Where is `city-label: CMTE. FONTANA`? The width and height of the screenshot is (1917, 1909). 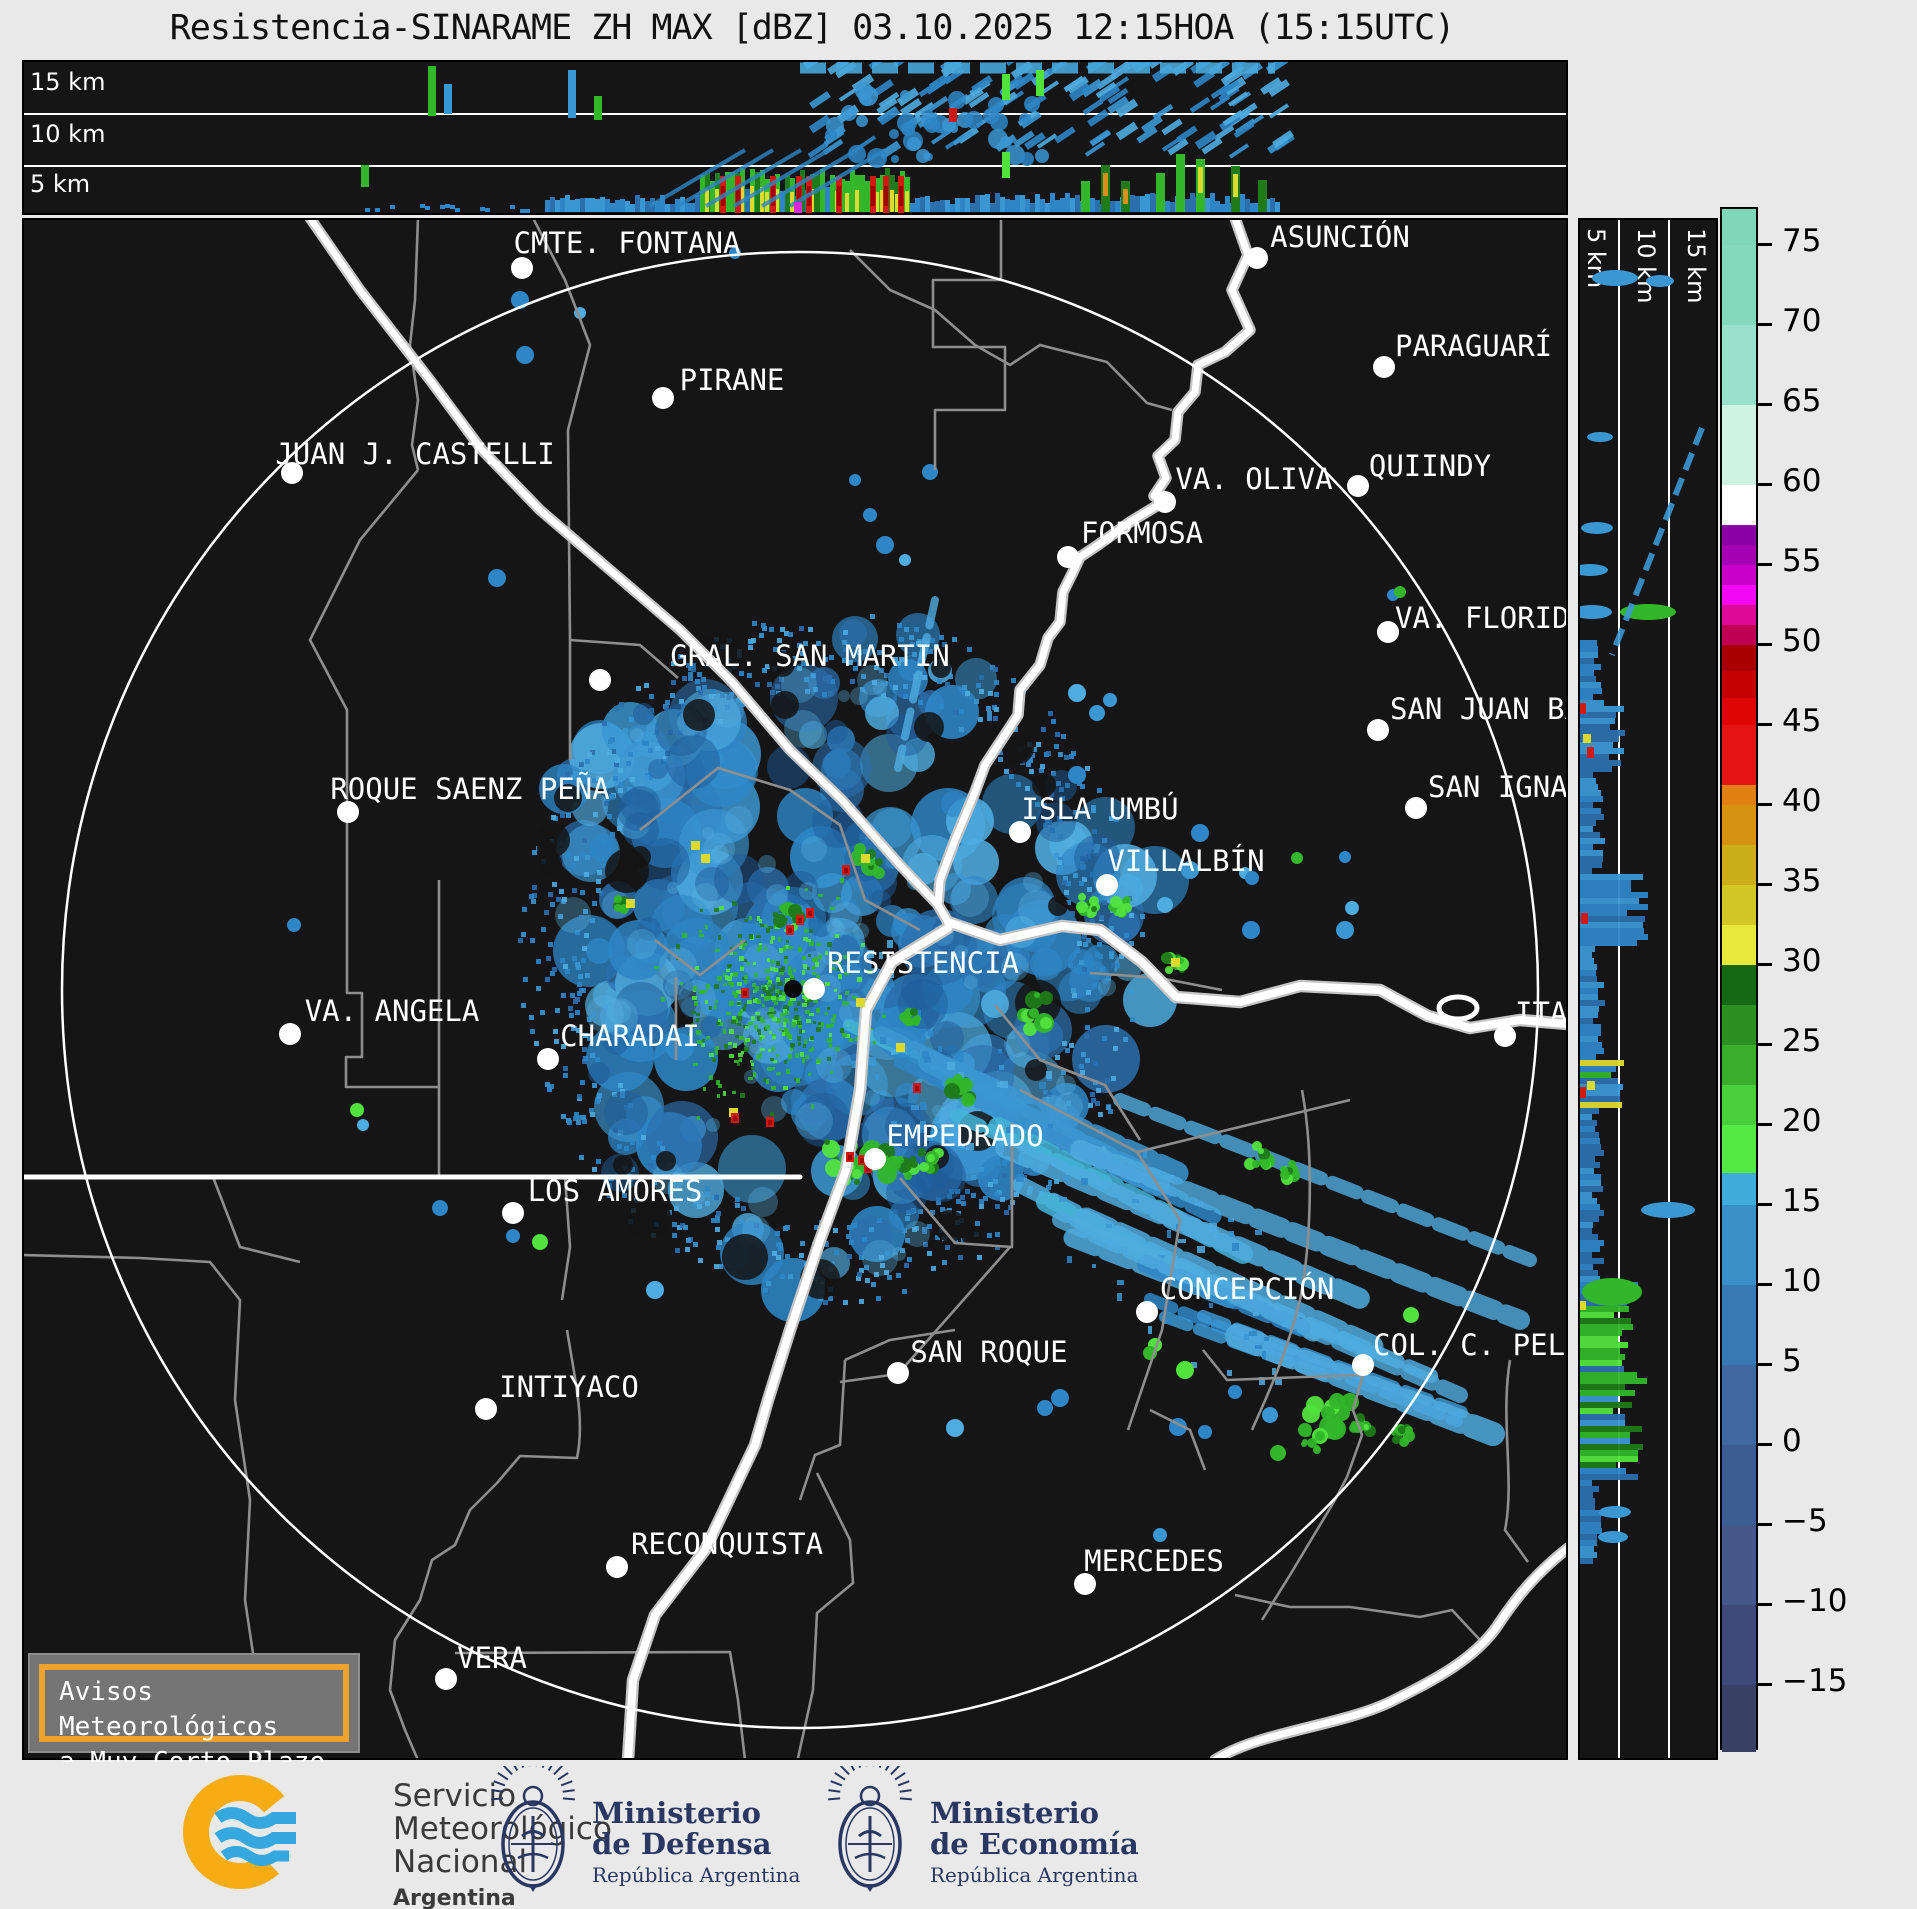
city-label: CMTE. FONTANA is located at coordinates (627, 243).